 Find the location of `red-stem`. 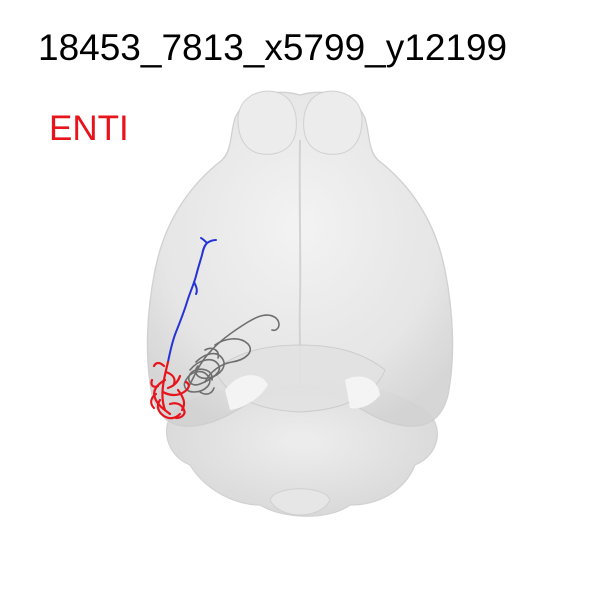

red-stem is located at coordinates (165, 386).